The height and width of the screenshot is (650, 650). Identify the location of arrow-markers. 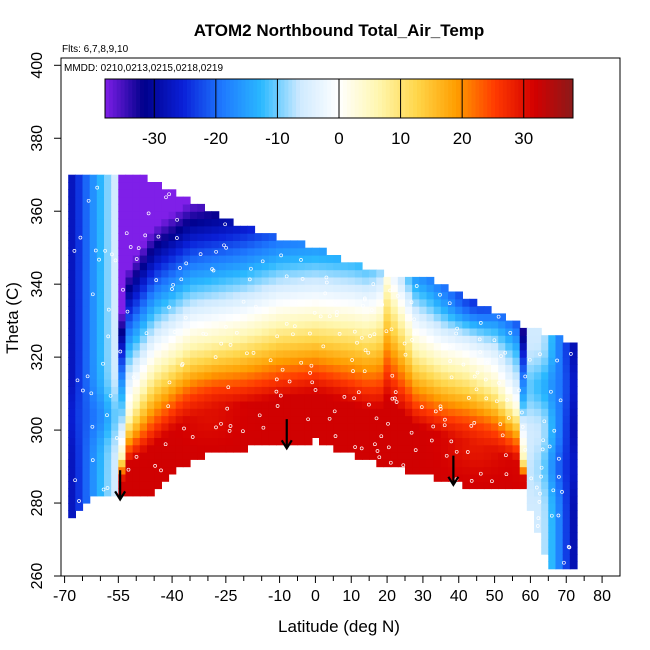
(287, 460).